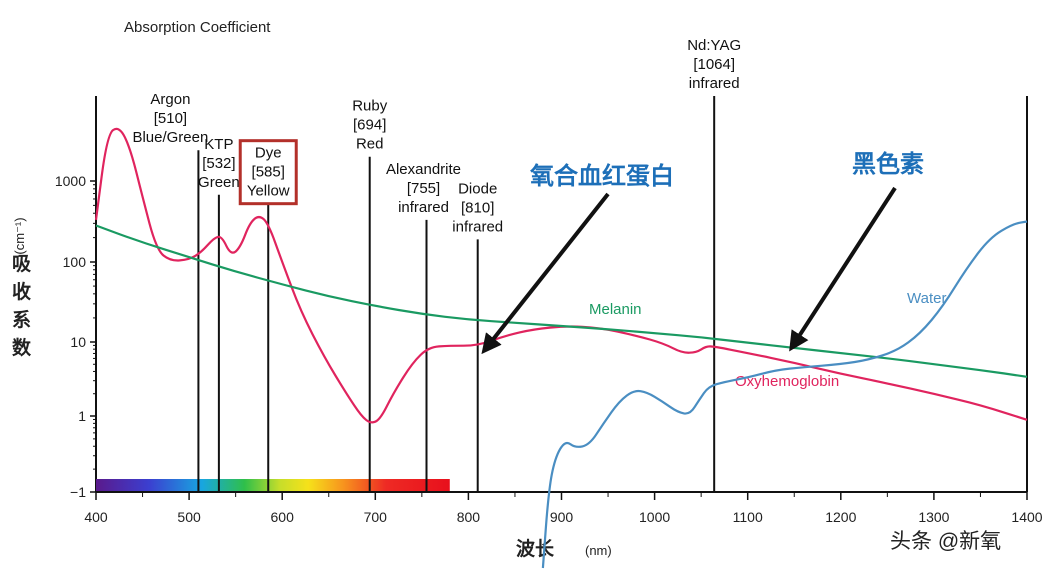  I want to click on laser-label: Argon, so click(170, 99).